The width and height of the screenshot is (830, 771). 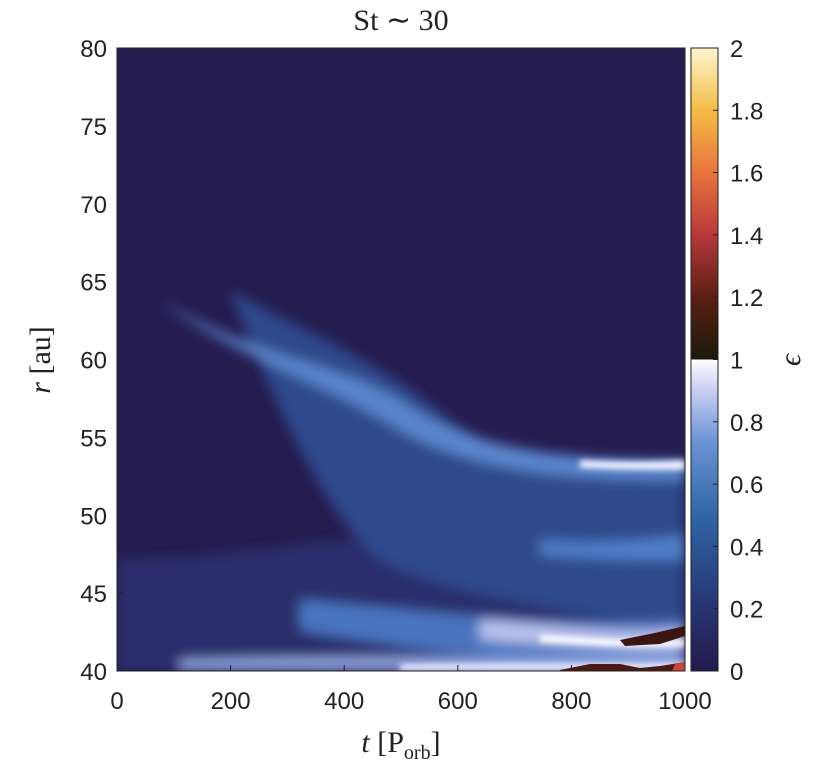 I want to click on y-tick-label: 40, so click(x=93, y=672).